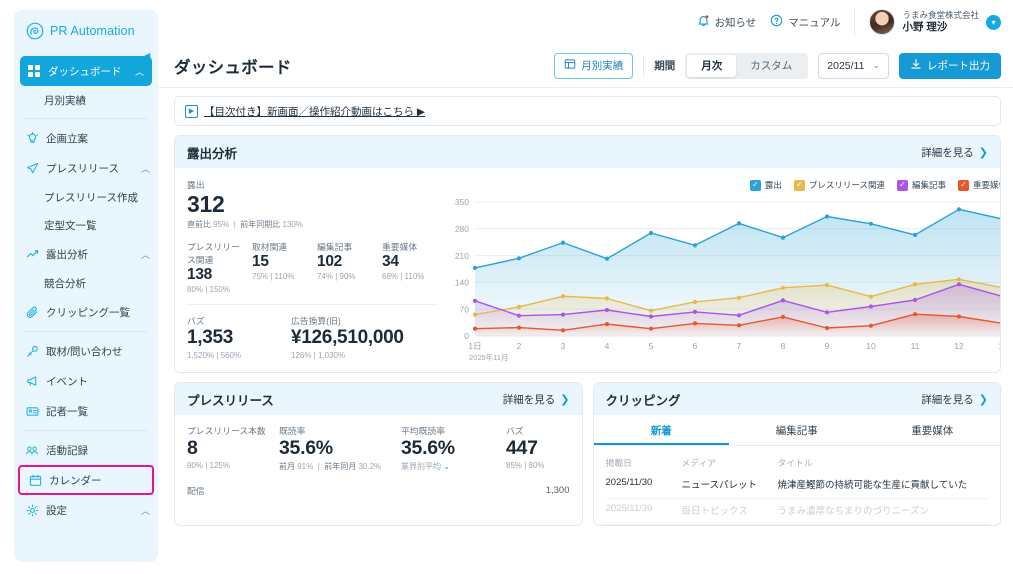  I want to click on cell-title: うまみ濃厚なちまりのづりニーズン, so click(853, 511).